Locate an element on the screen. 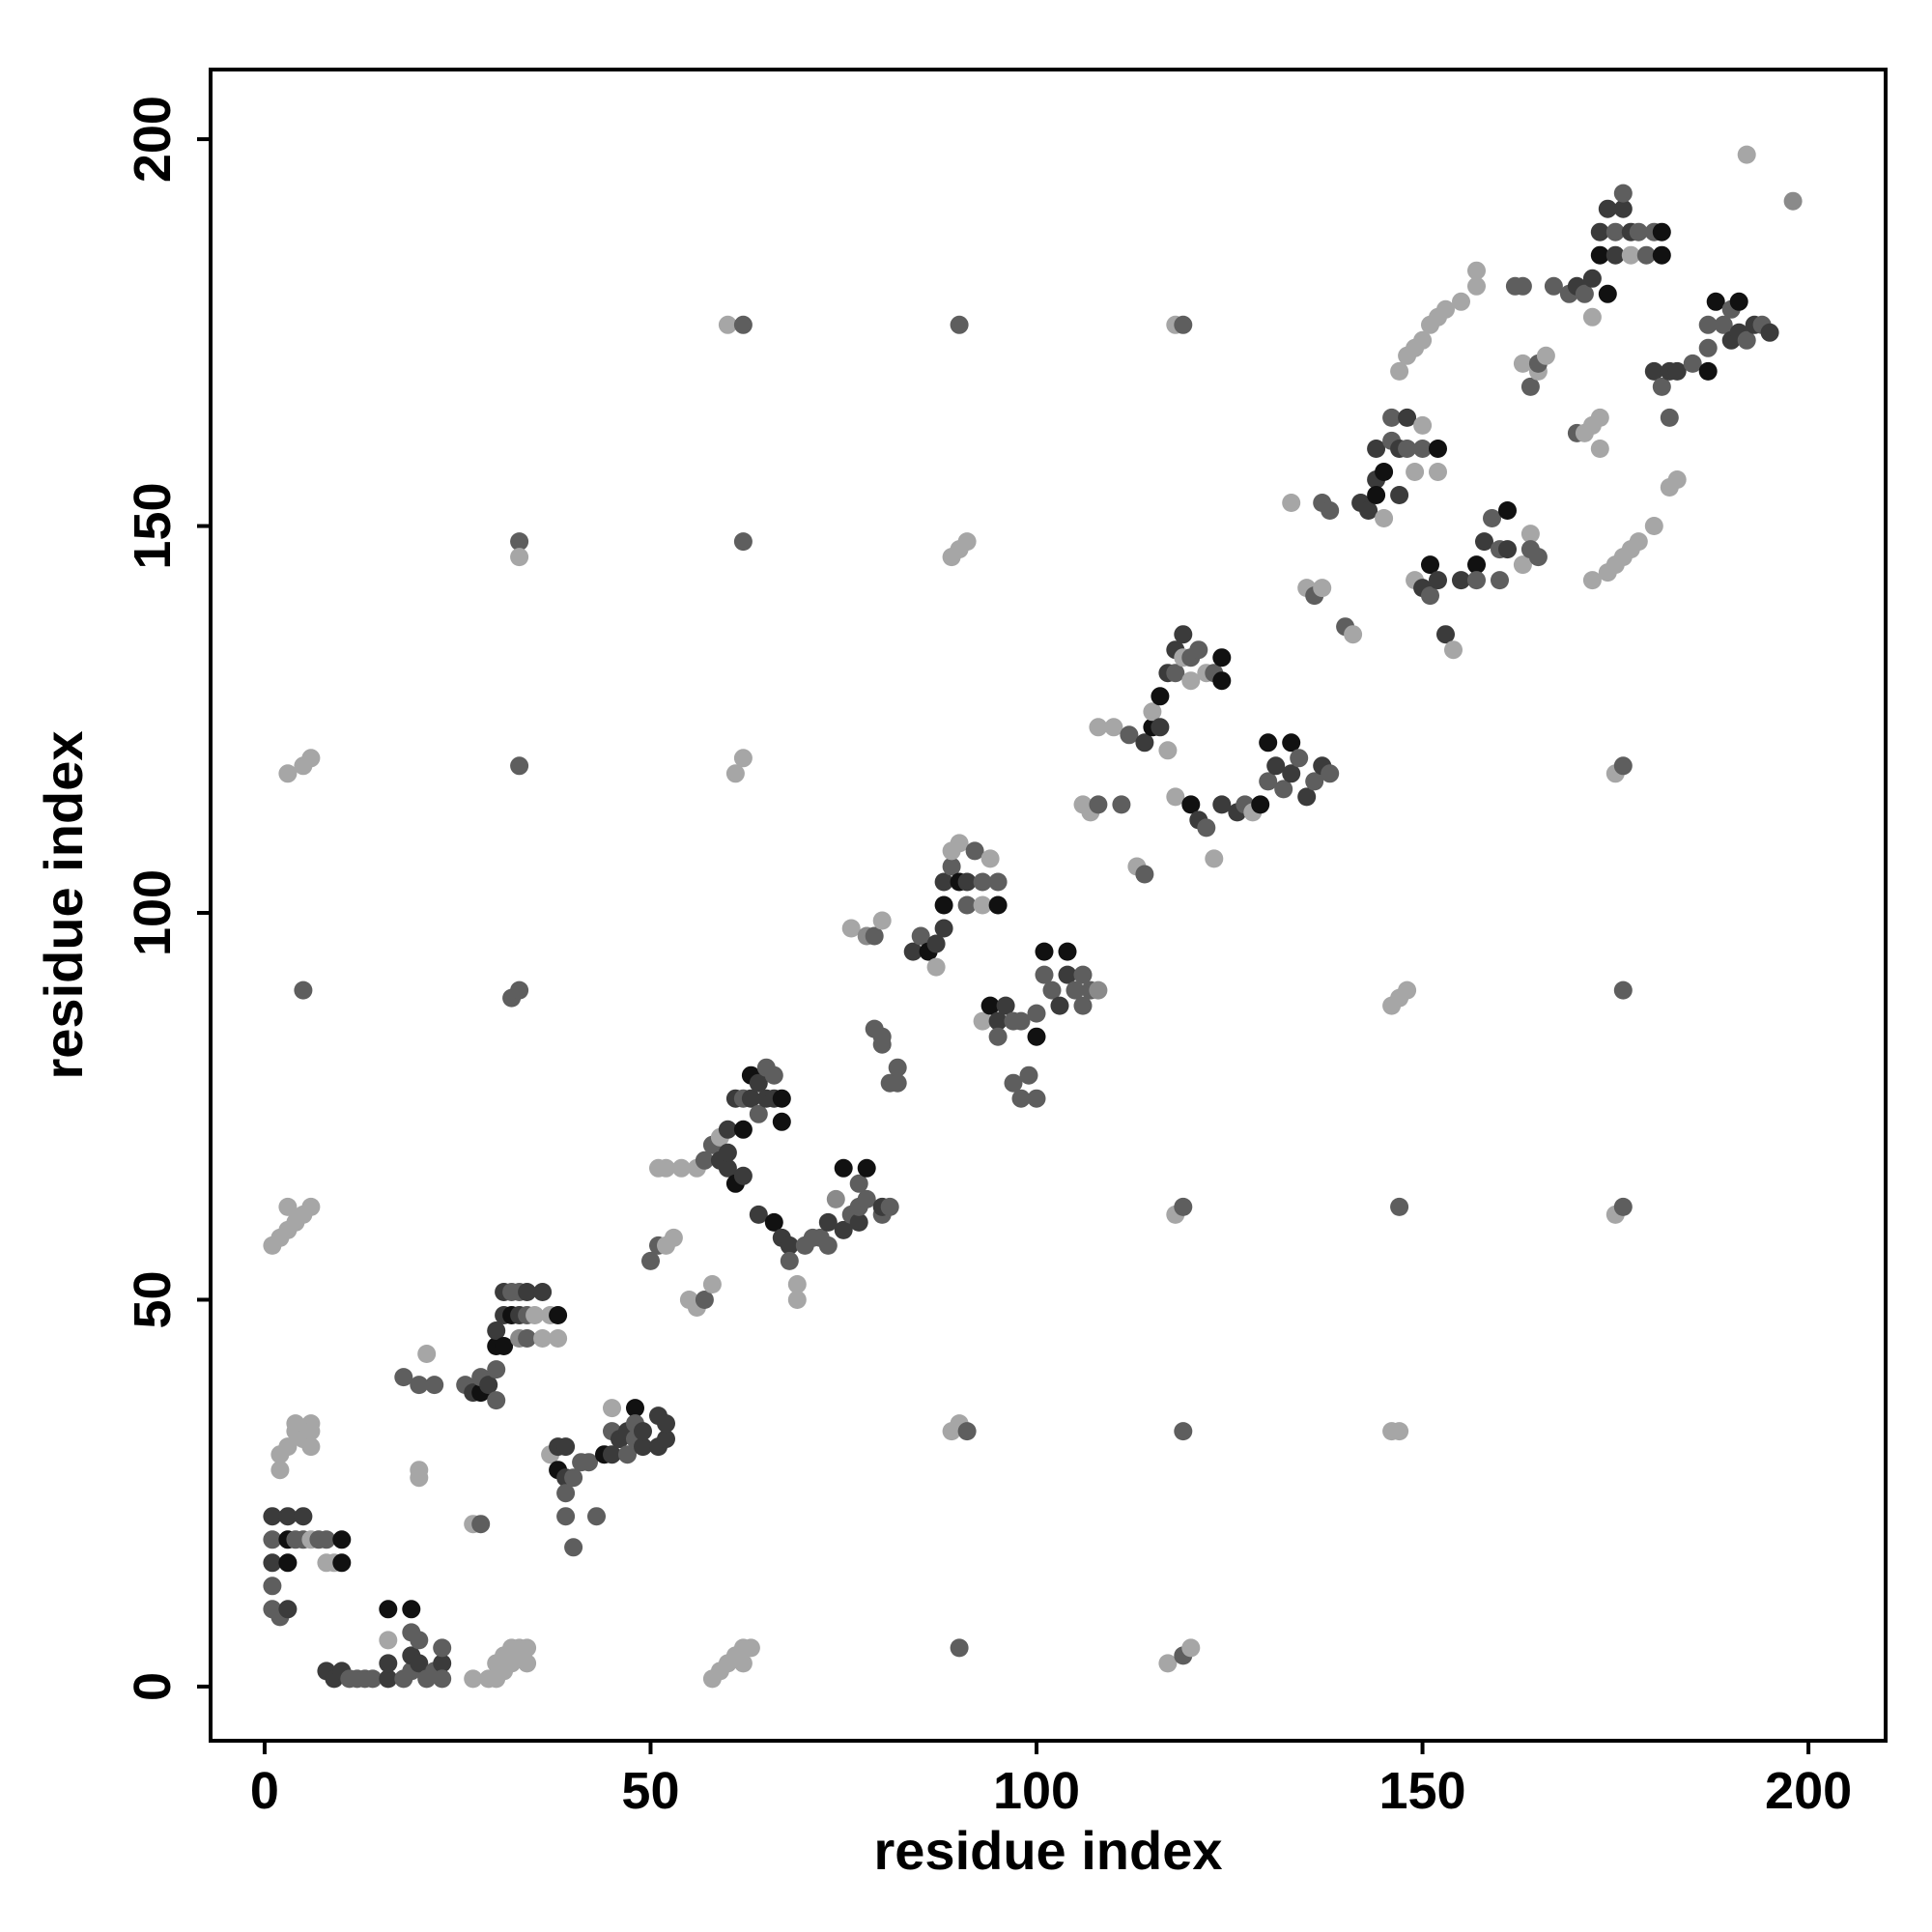 Image resolution: width=1932 pixels, height=1932 pixels. x-tick-label: 0 is located at coordinates (264, 1791).